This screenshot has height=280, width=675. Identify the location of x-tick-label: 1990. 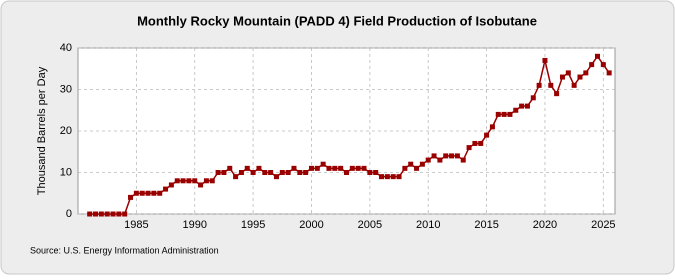
(194, 225).